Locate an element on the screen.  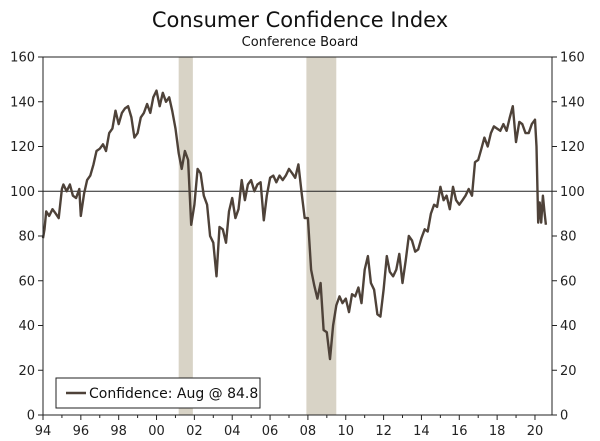
x-tick-label: 12 is located at coordinates (383, 431).